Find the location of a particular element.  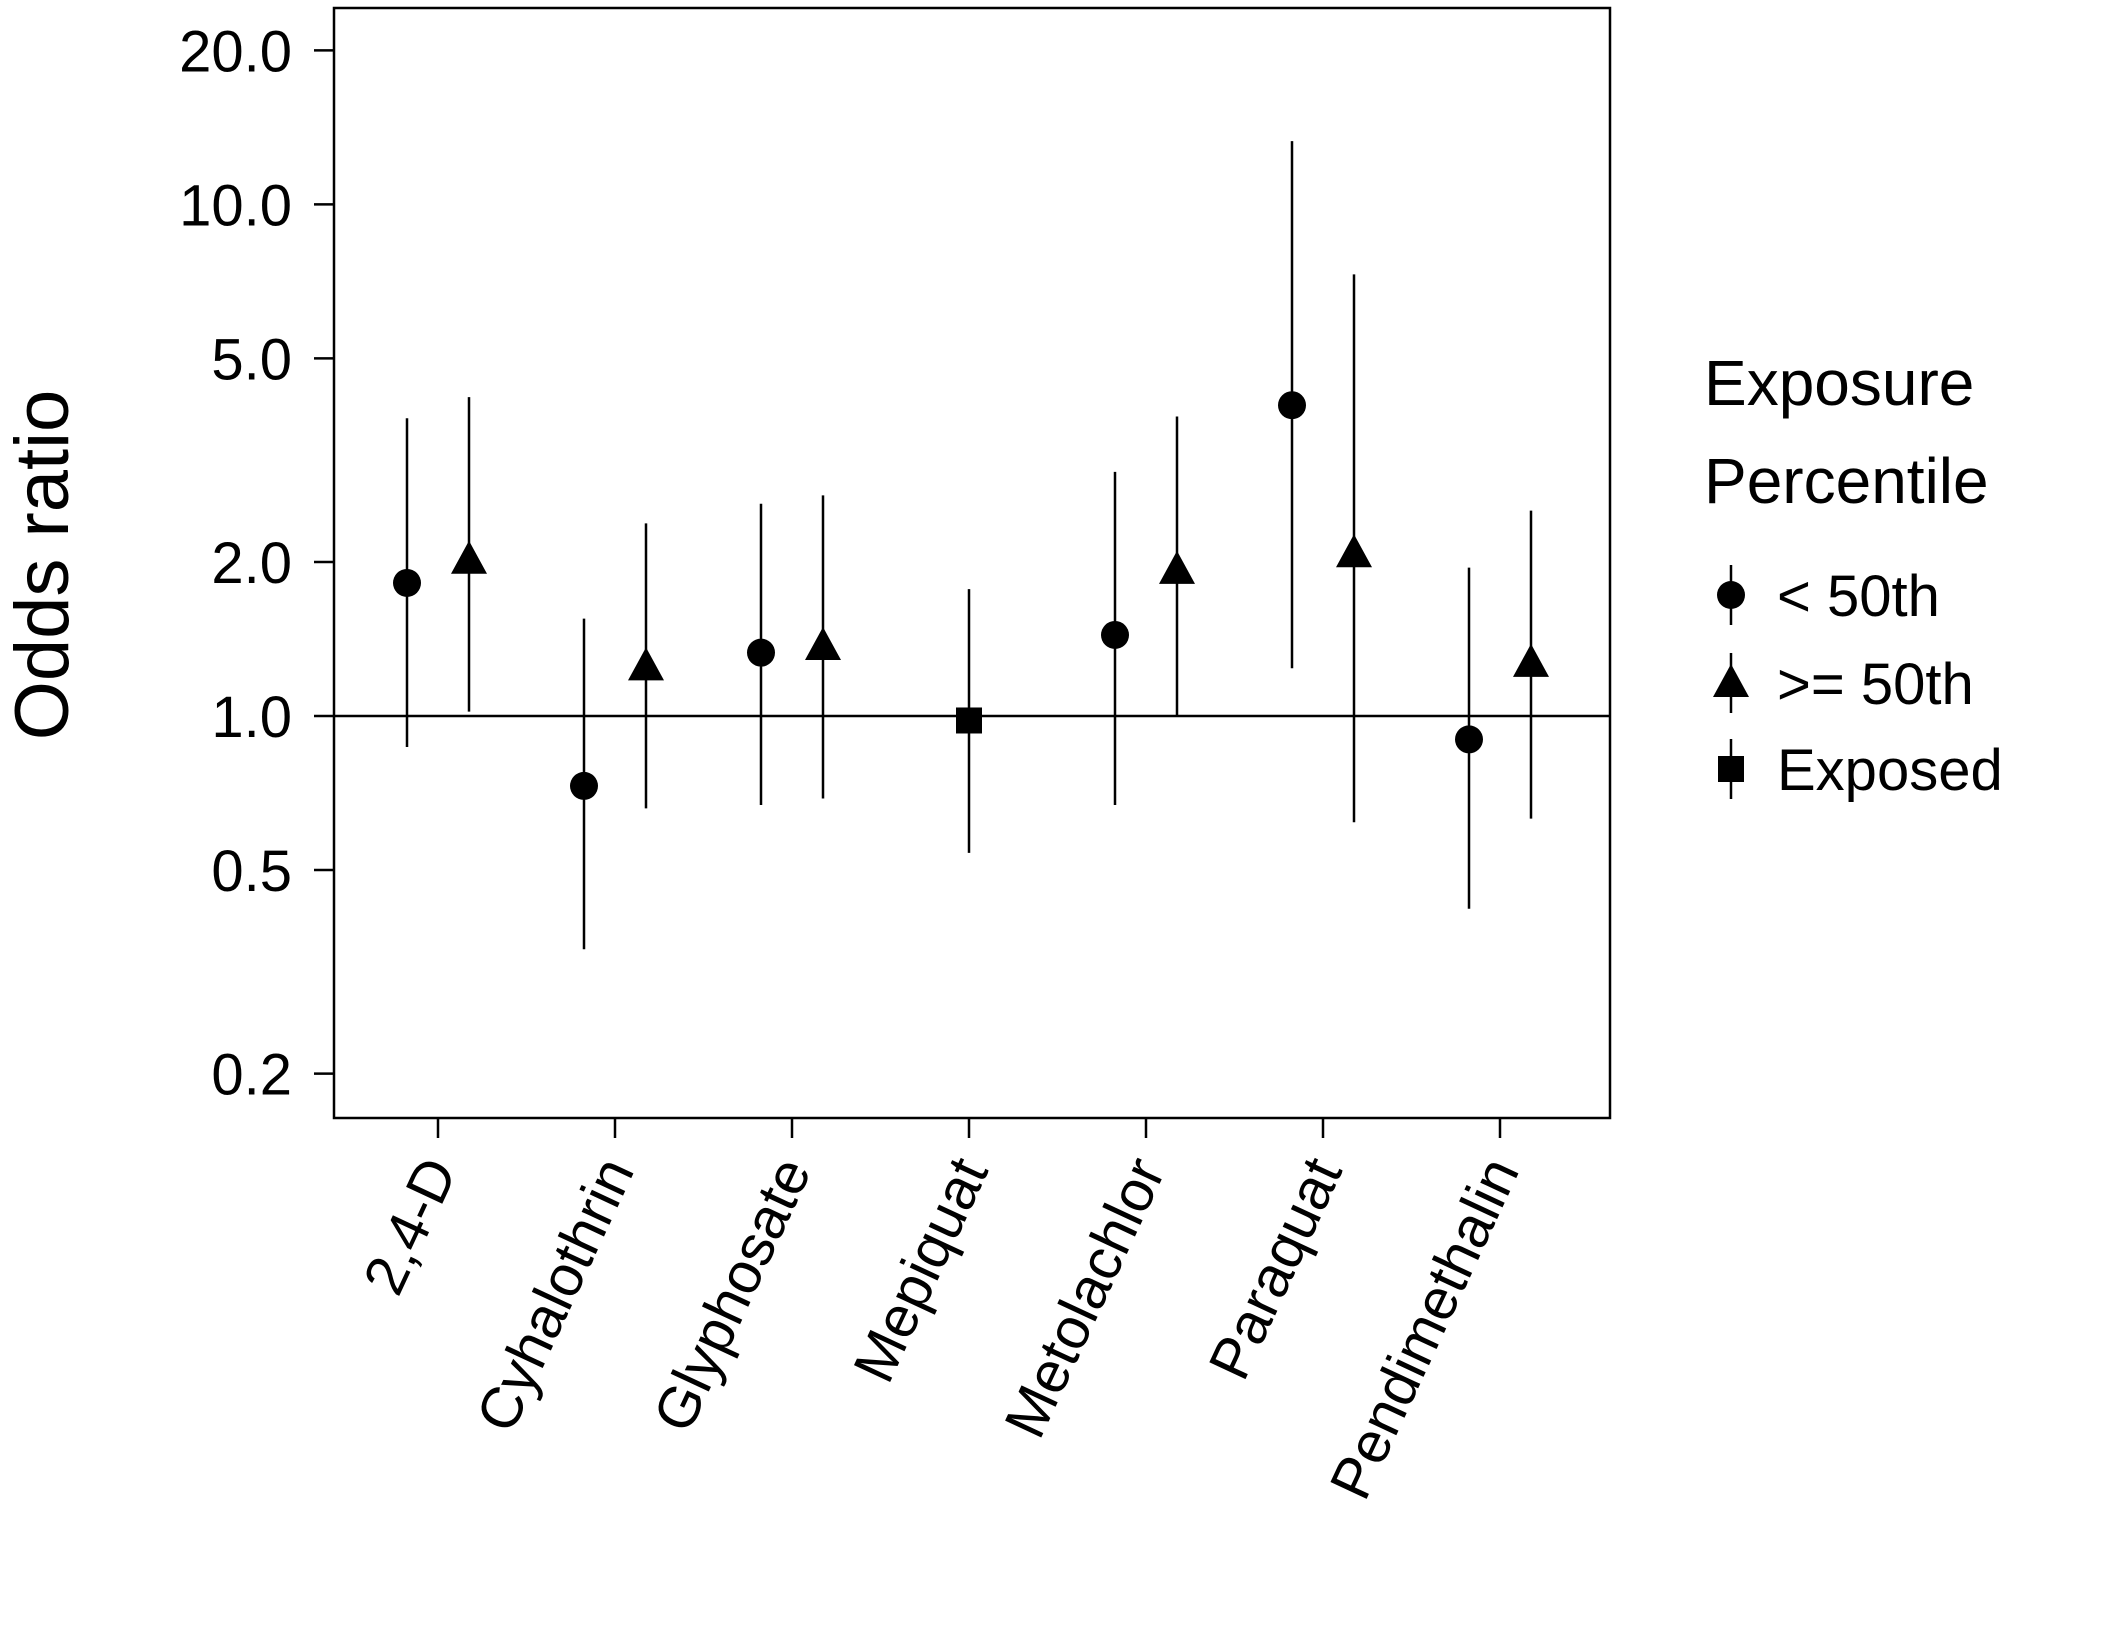

x-tick-label: Mepiquat is located at coordinates (921, 1270).